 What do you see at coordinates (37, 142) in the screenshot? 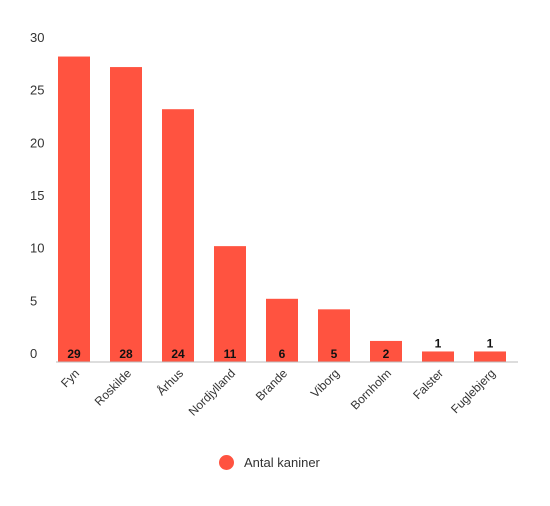
I see `y-tick-label: 20` at bounding box center [37, 142].